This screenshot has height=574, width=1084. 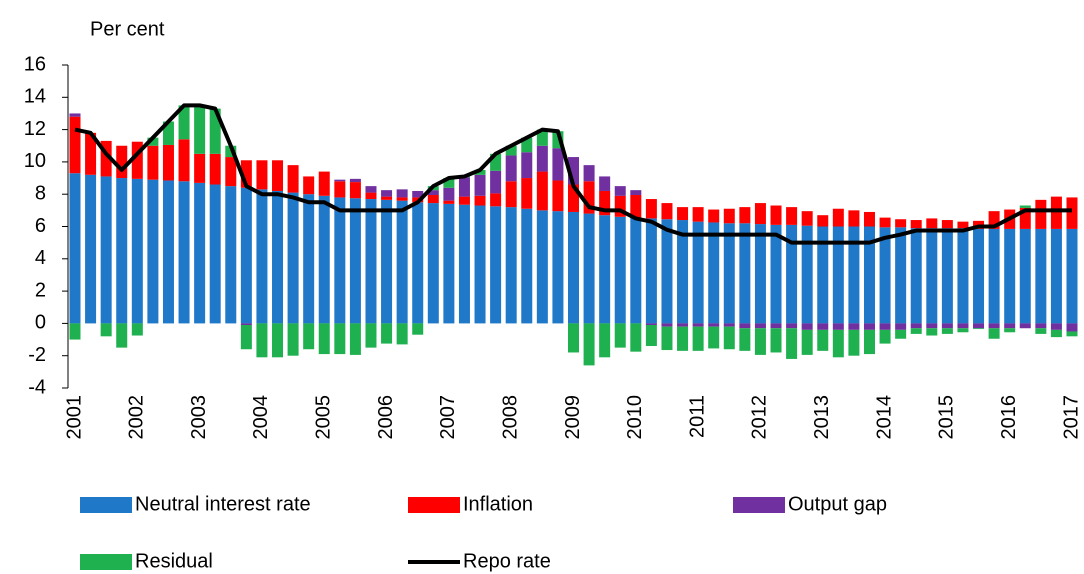 I want to click on legend-label: Output gap, so click(x=837, y=504).